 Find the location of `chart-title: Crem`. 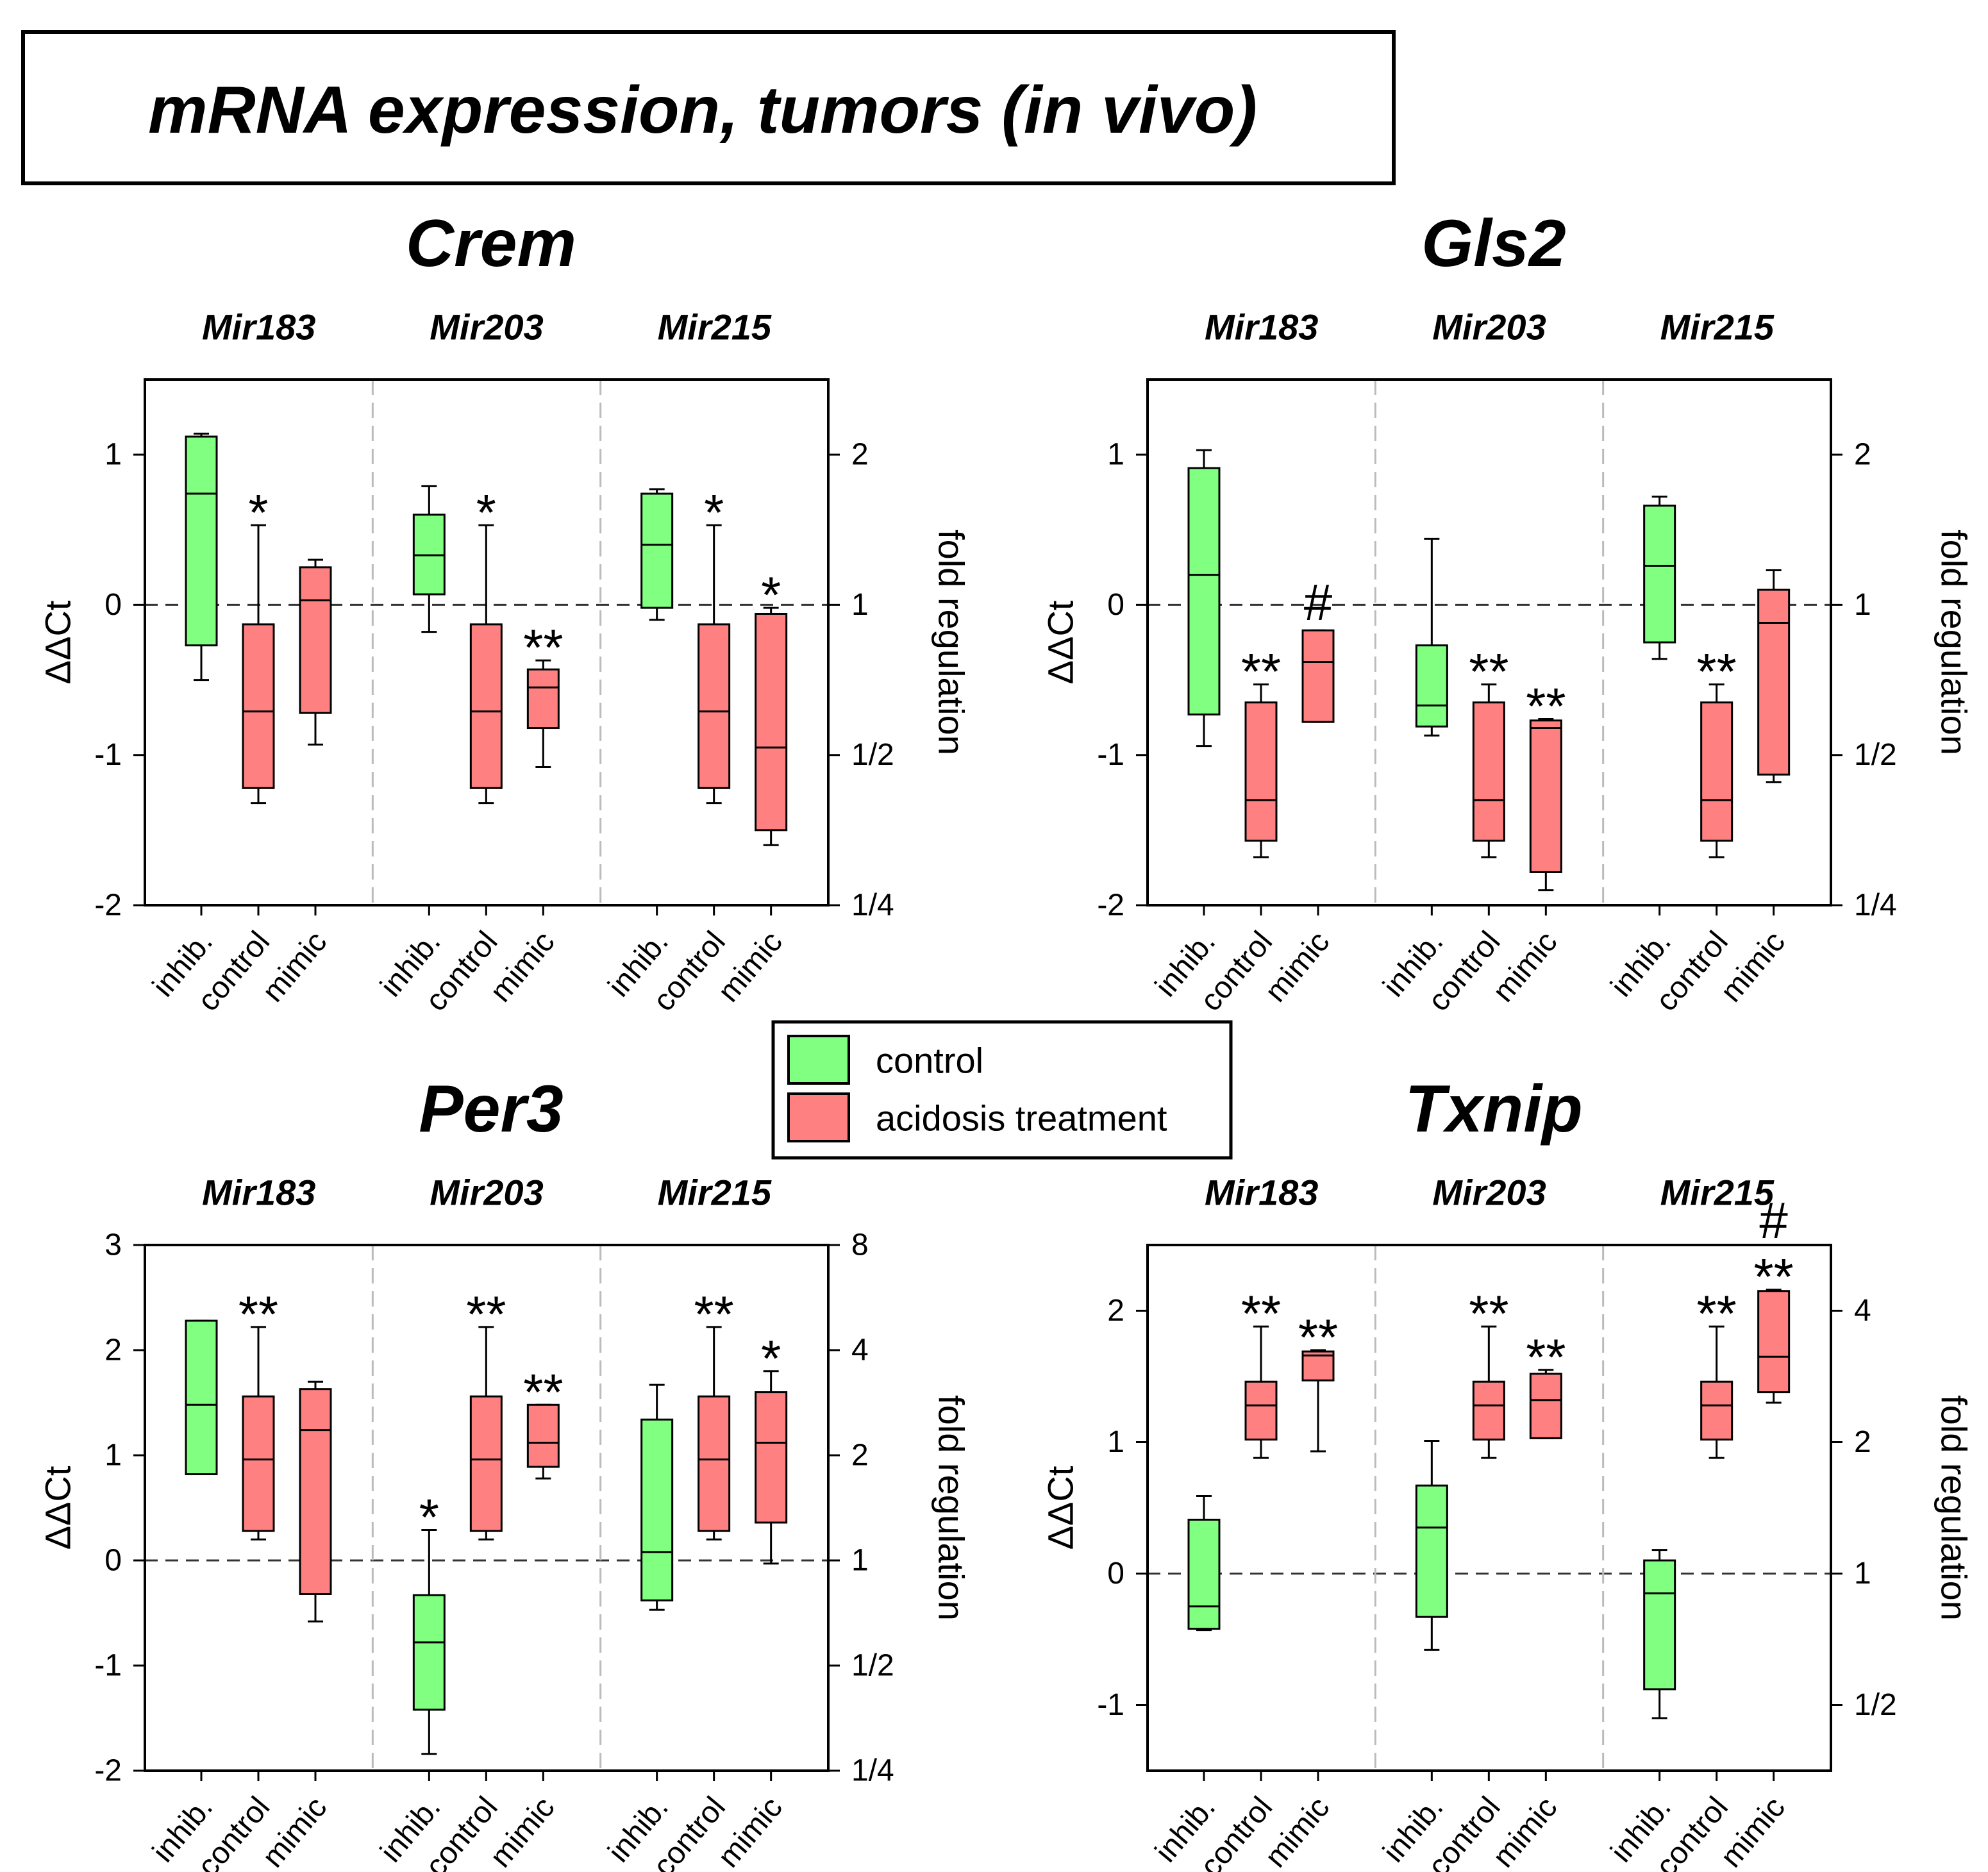

chart-title: Crem is located at coordinates (491, 244).